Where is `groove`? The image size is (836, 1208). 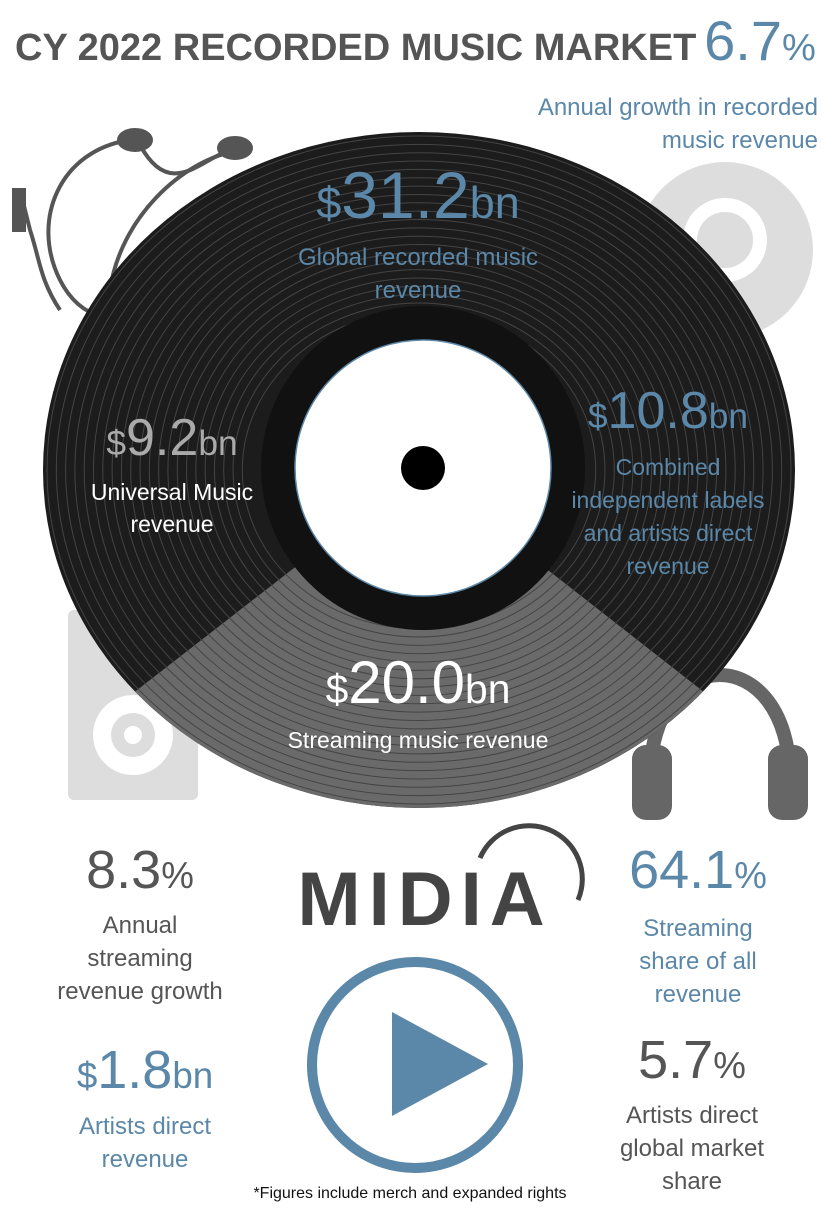 groove is located at coordinates (419, 470).